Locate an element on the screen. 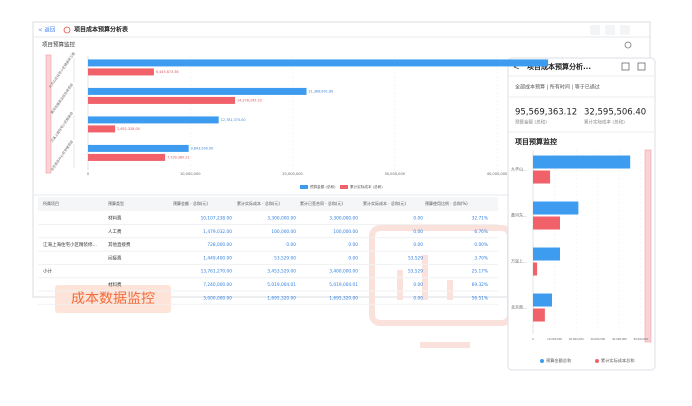  settings-icon is located at coordinates (628, 45).